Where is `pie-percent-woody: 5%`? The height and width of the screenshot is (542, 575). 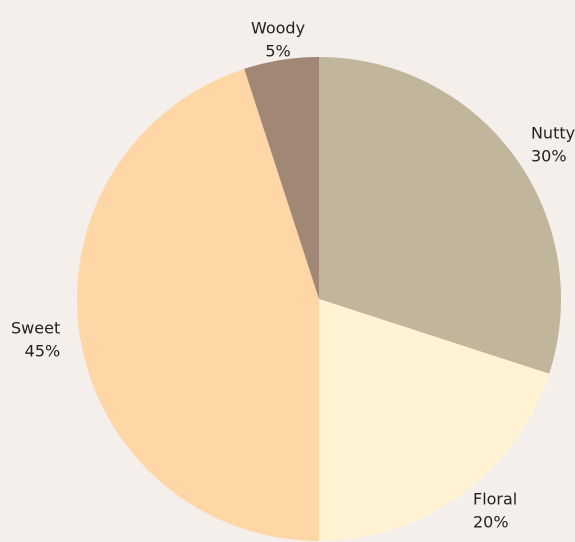
pie-percent-woody: 5% is located at coordinates (277, 51).